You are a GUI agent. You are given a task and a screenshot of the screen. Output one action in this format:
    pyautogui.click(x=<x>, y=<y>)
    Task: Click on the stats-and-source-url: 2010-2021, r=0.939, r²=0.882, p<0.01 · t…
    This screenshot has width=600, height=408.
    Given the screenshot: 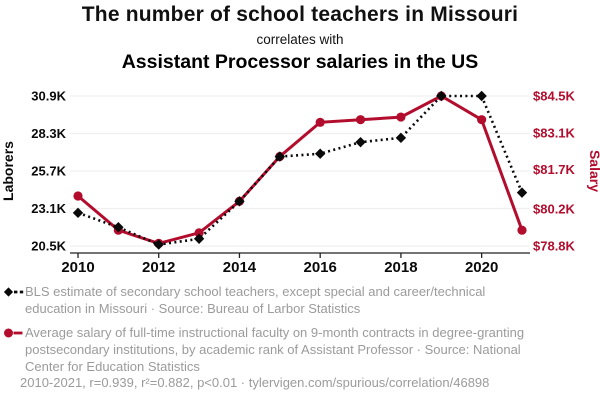 What is the action you would take?
    pyautogui.click(x=255, y=382)
    